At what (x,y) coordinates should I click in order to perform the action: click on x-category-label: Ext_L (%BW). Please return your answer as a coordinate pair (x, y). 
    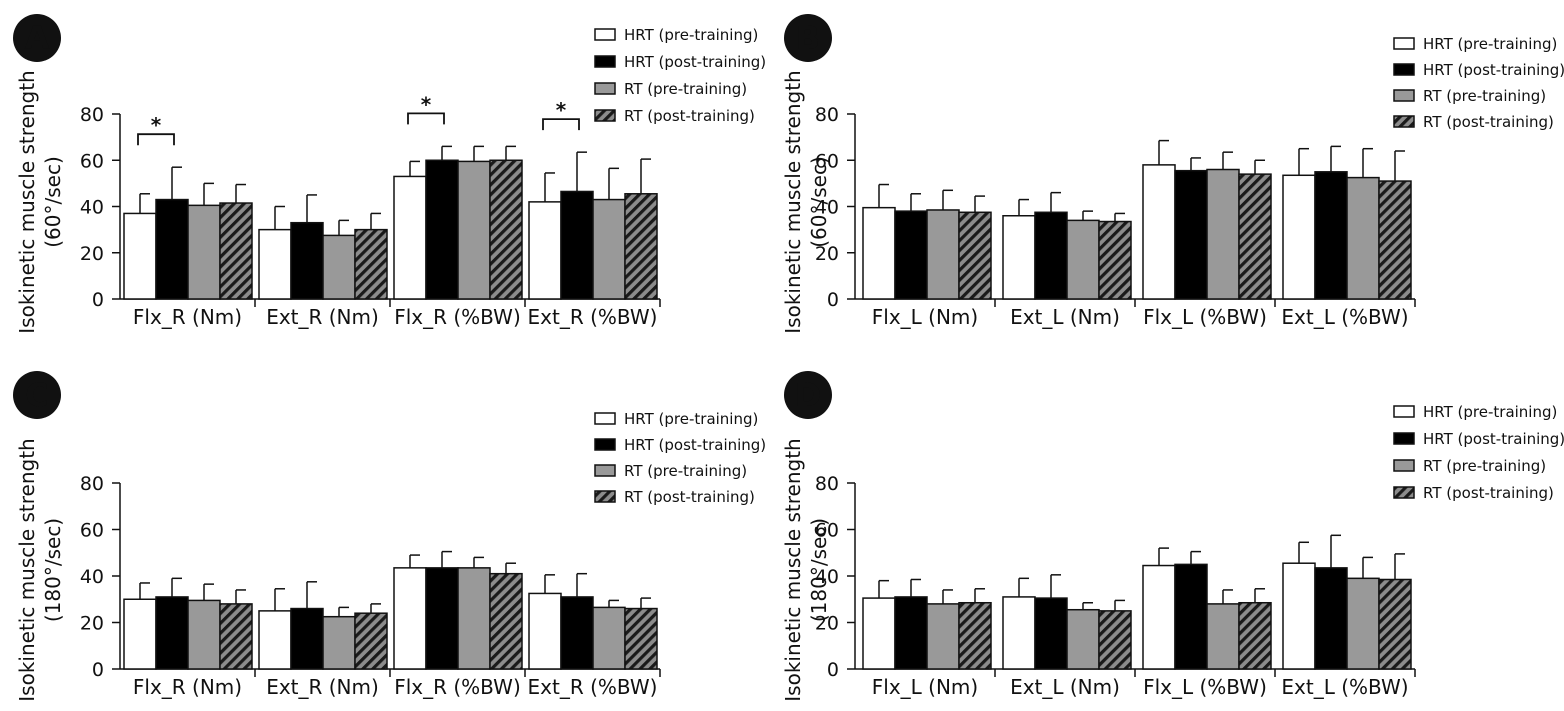
    Looking at the image, I should click on (1344, 687).